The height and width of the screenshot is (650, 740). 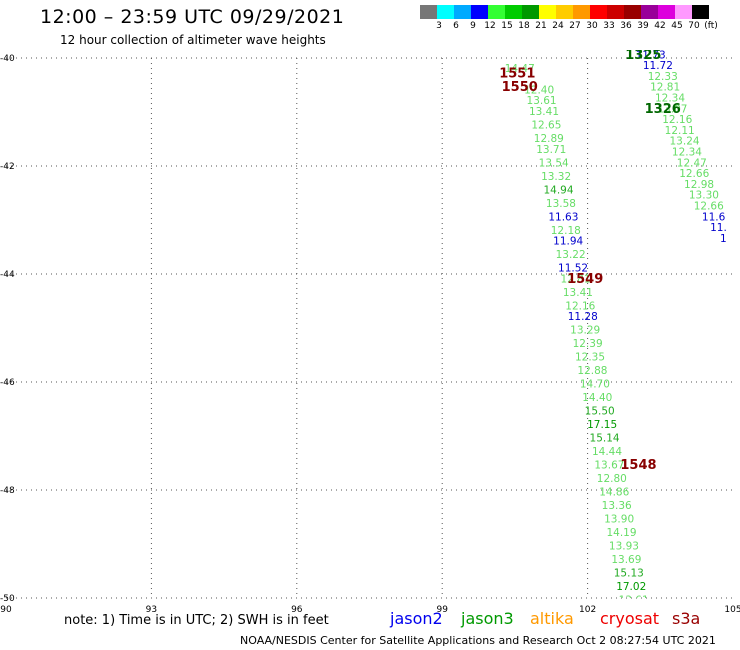 What do you see at coordinates (297, 610) in the screenshot?
I see `x-tick-label: 96` at bounding box center [297, 610].